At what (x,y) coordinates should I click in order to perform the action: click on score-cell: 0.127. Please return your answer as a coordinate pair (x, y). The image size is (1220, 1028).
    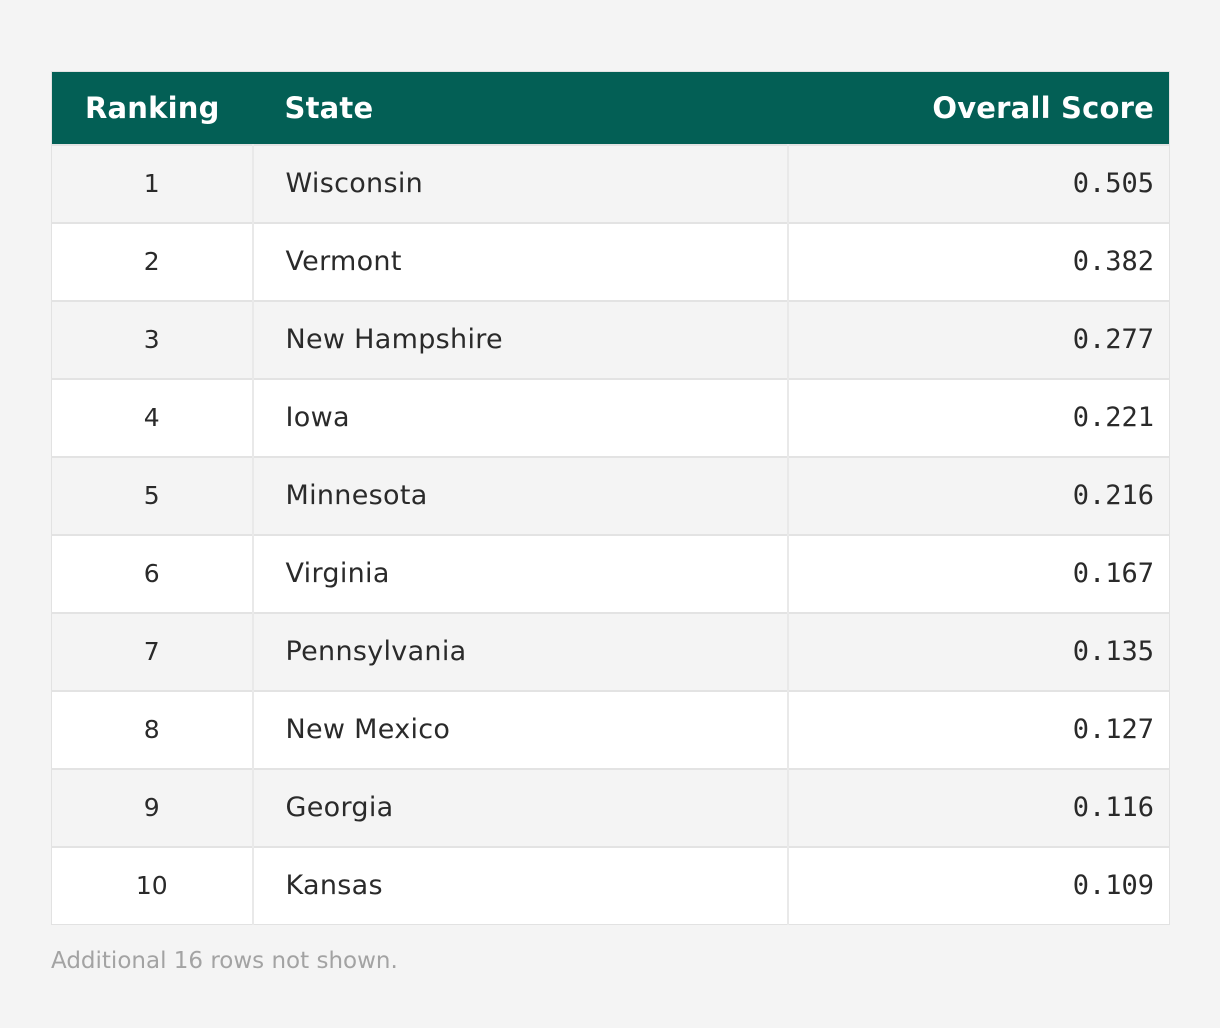
    Looking at the image, I should click on (978, 729).